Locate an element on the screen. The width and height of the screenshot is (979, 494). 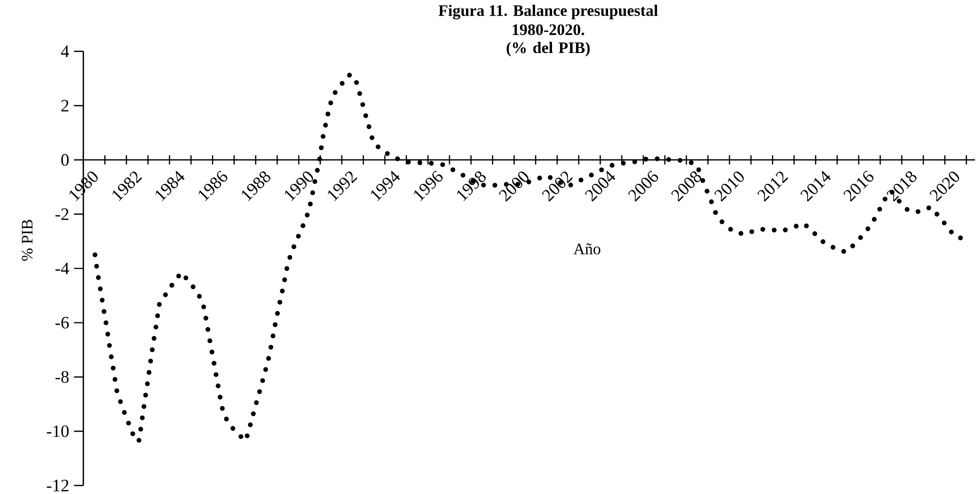
y-tick-label: 2 is located at coordinates (64, 106).